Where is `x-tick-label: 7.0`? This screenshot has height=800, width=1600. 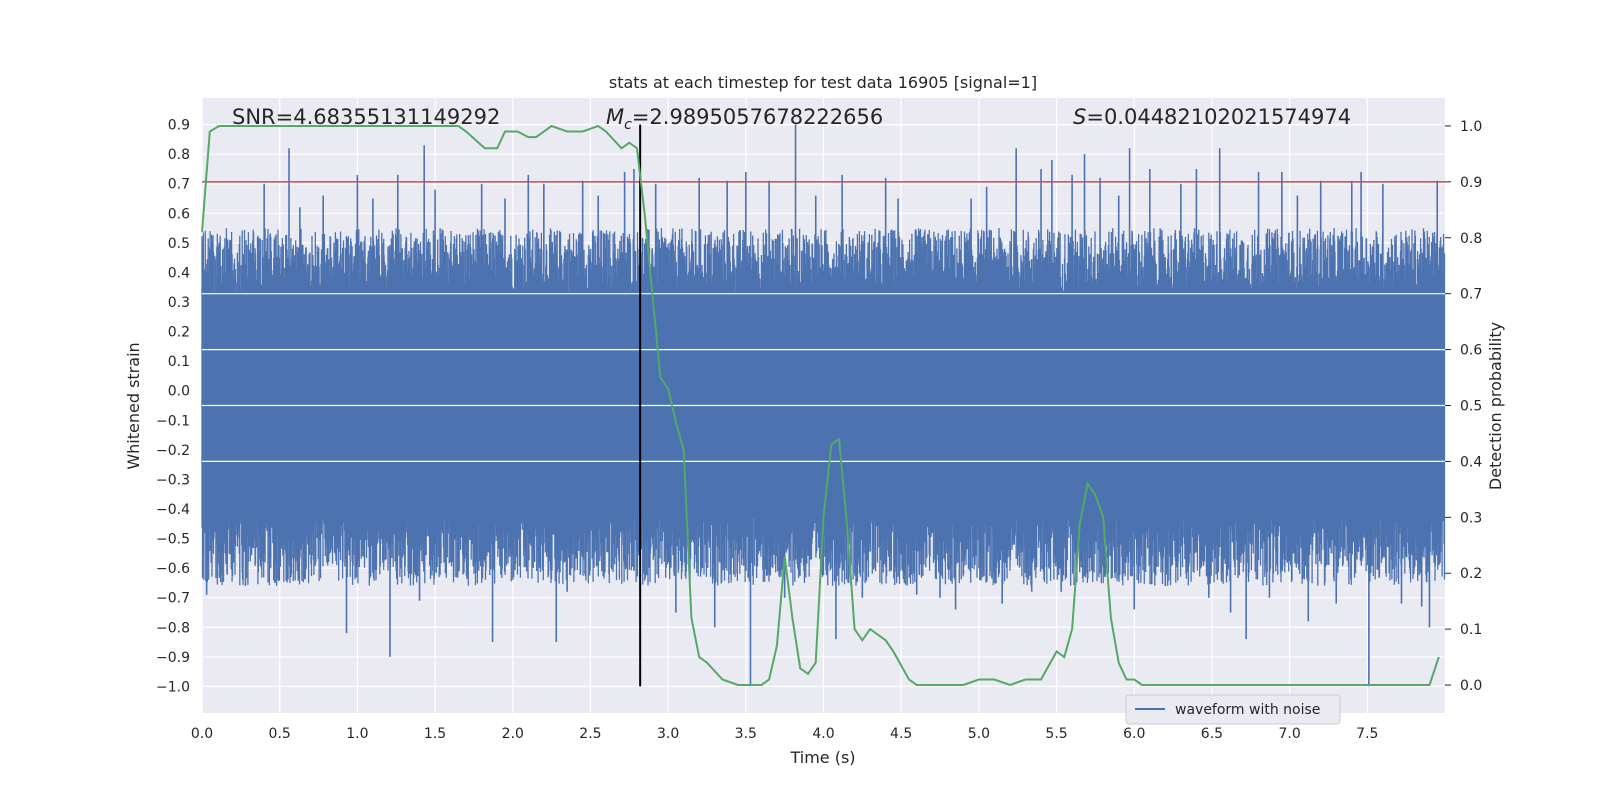
x-tick-label: 7.0 is located at coordinates (1289, 734).